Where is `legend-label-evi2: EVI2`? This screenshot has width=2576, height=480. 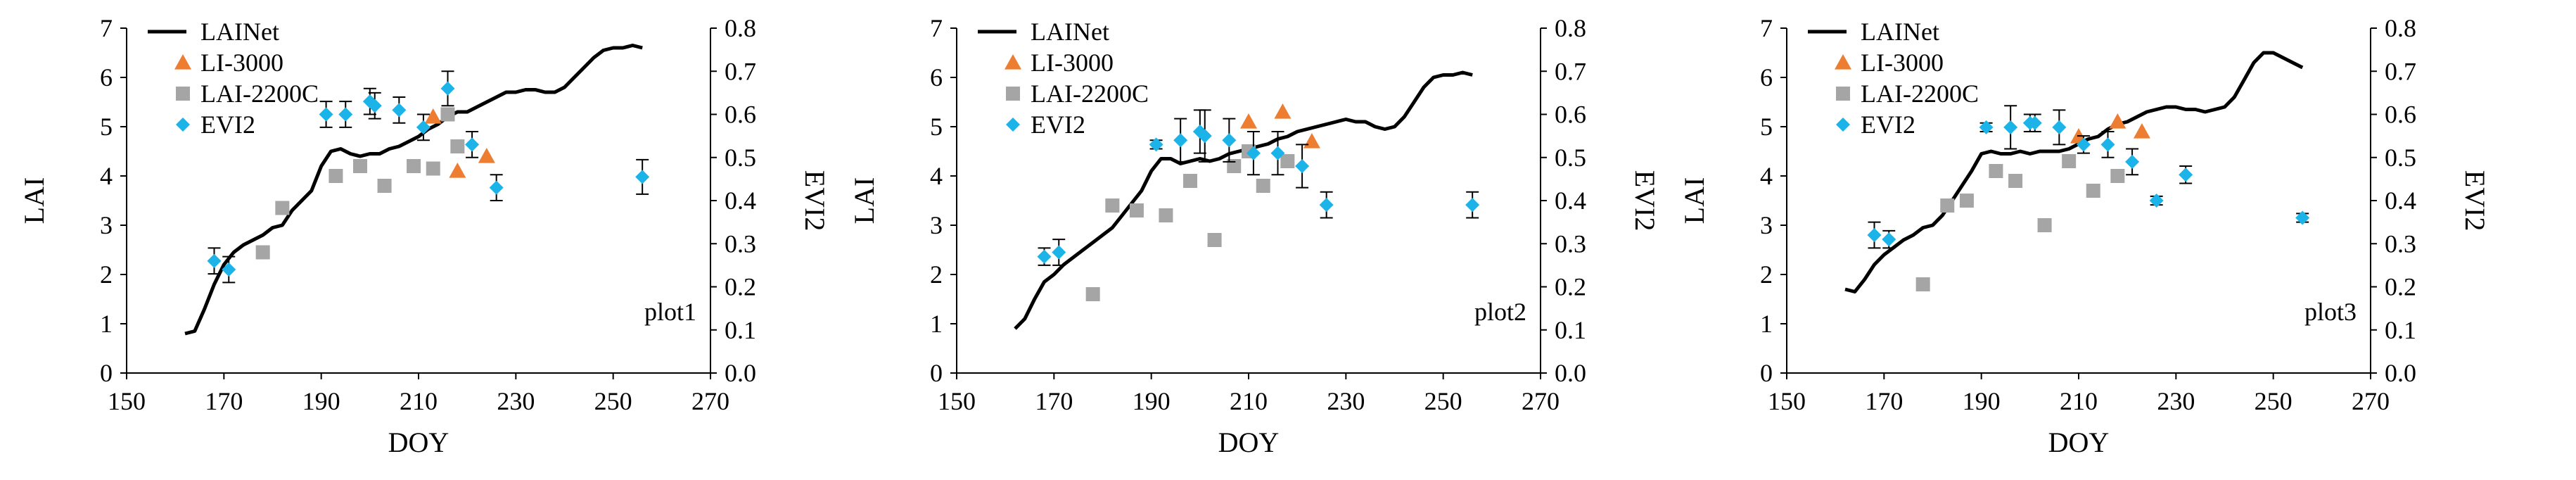
legend-label-evi2: EVI2 is located at coordinates (227, 125).